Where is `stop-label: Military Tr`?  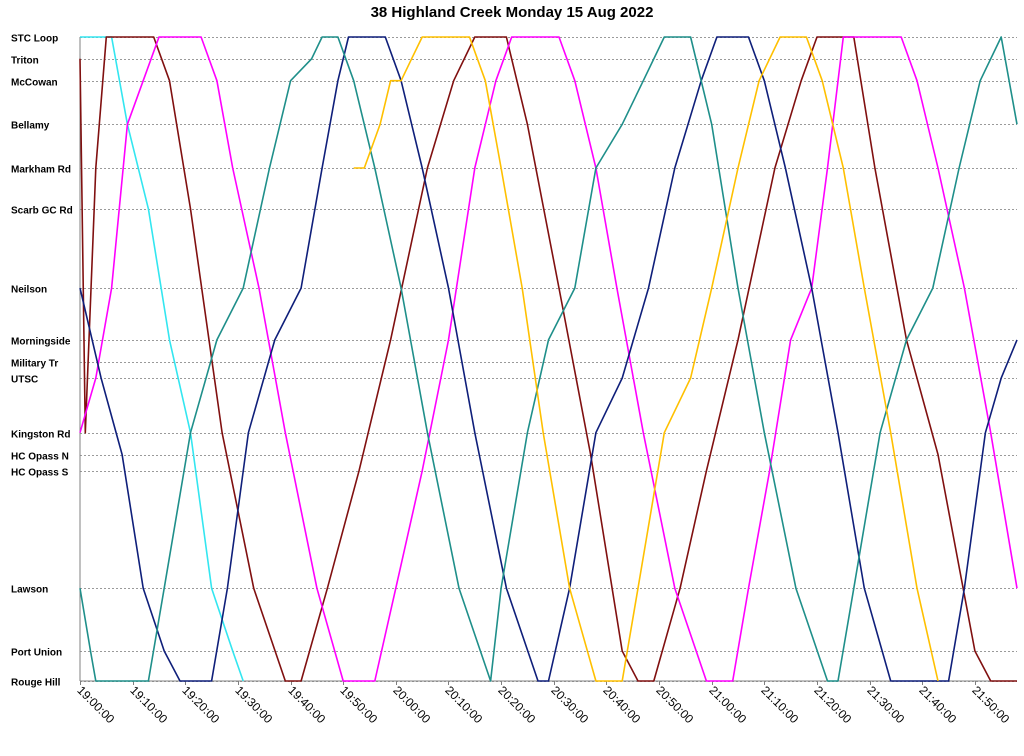 stop-label: Military Tr is located at coordinates (34, 364).